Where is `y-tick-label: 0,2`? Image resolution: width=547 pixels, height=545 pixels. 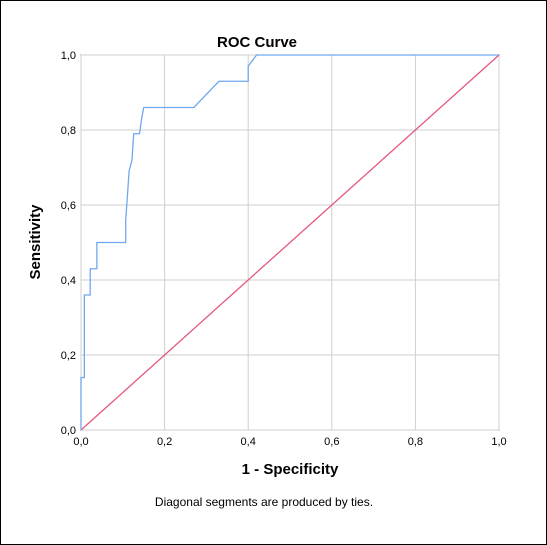 y-tick-label: 0,2 is located at coordinates (68, 356).